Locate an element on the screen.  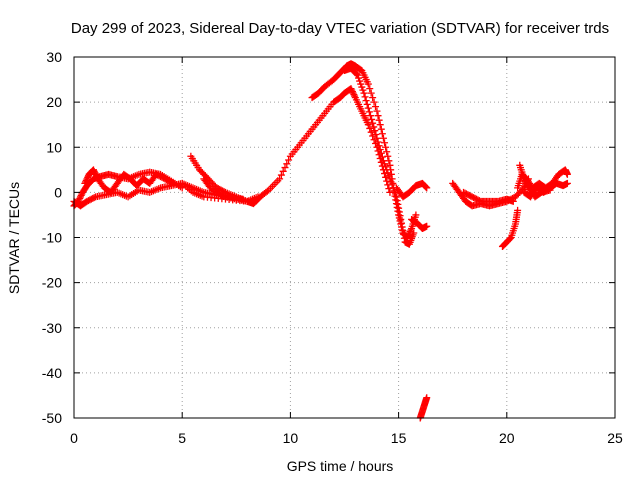
y-tick-label: -30 is located at coordinates (52, 328).